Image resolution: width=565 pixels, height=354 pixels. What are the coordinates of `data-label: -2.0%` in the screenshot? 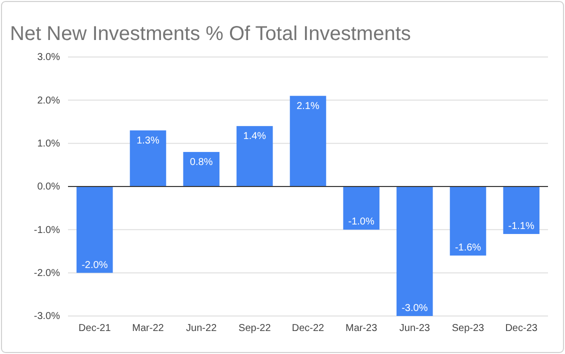 It's located at (95, 265).